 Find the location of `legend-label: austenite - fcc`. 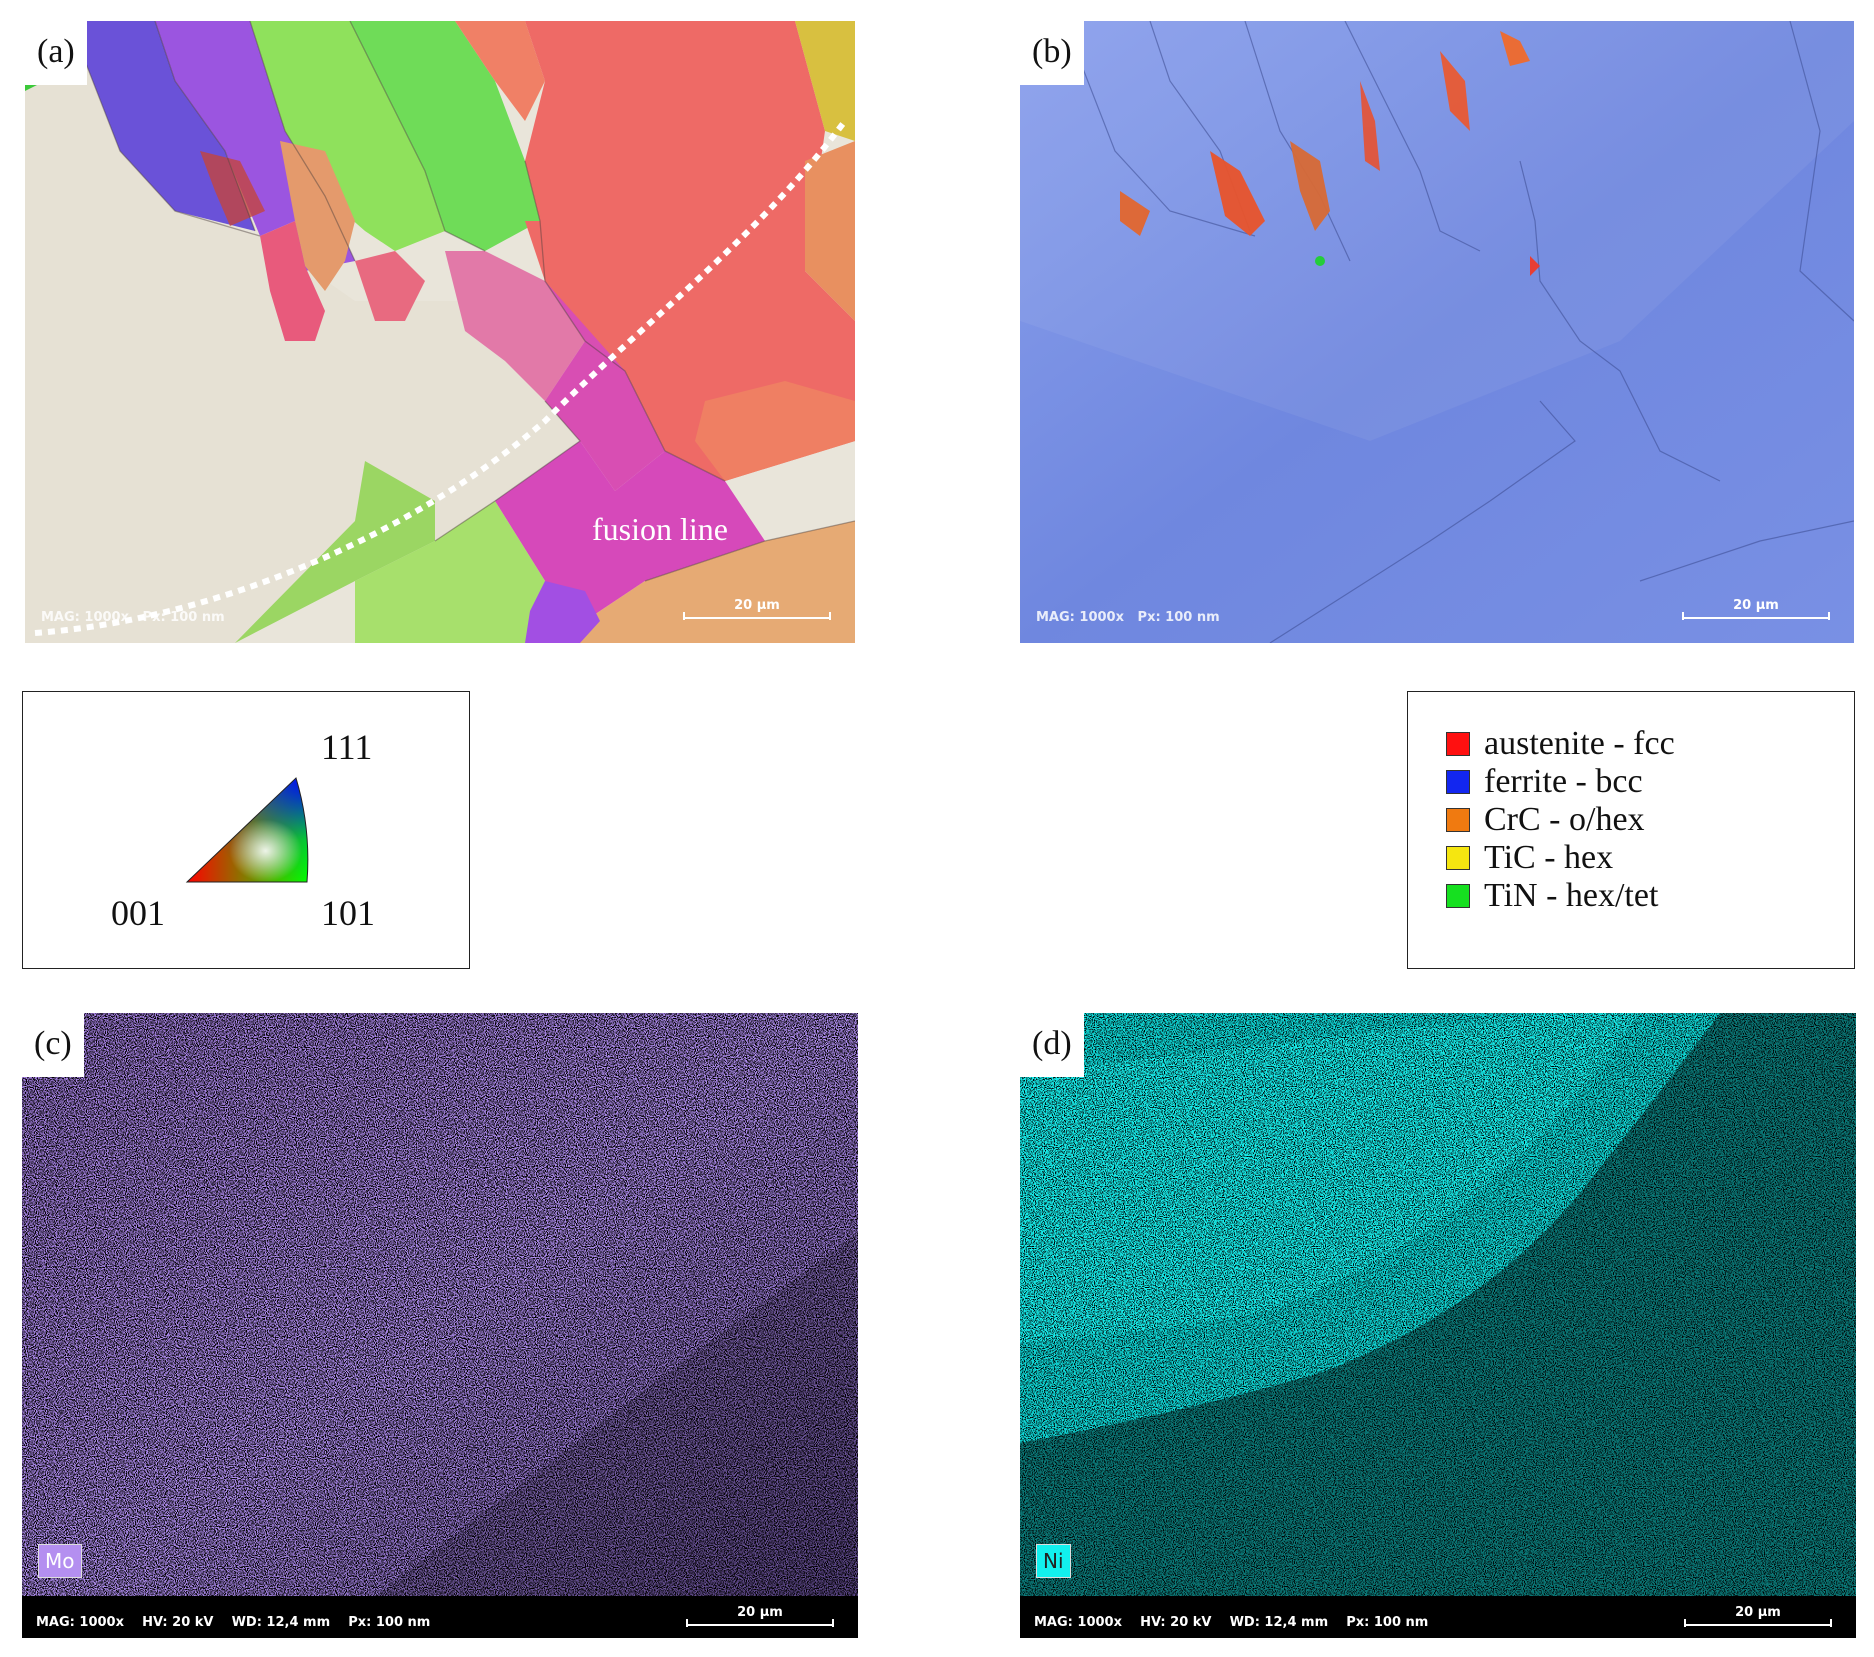

legend-label: austenite - fcc is located at coordinates (1579, 743).